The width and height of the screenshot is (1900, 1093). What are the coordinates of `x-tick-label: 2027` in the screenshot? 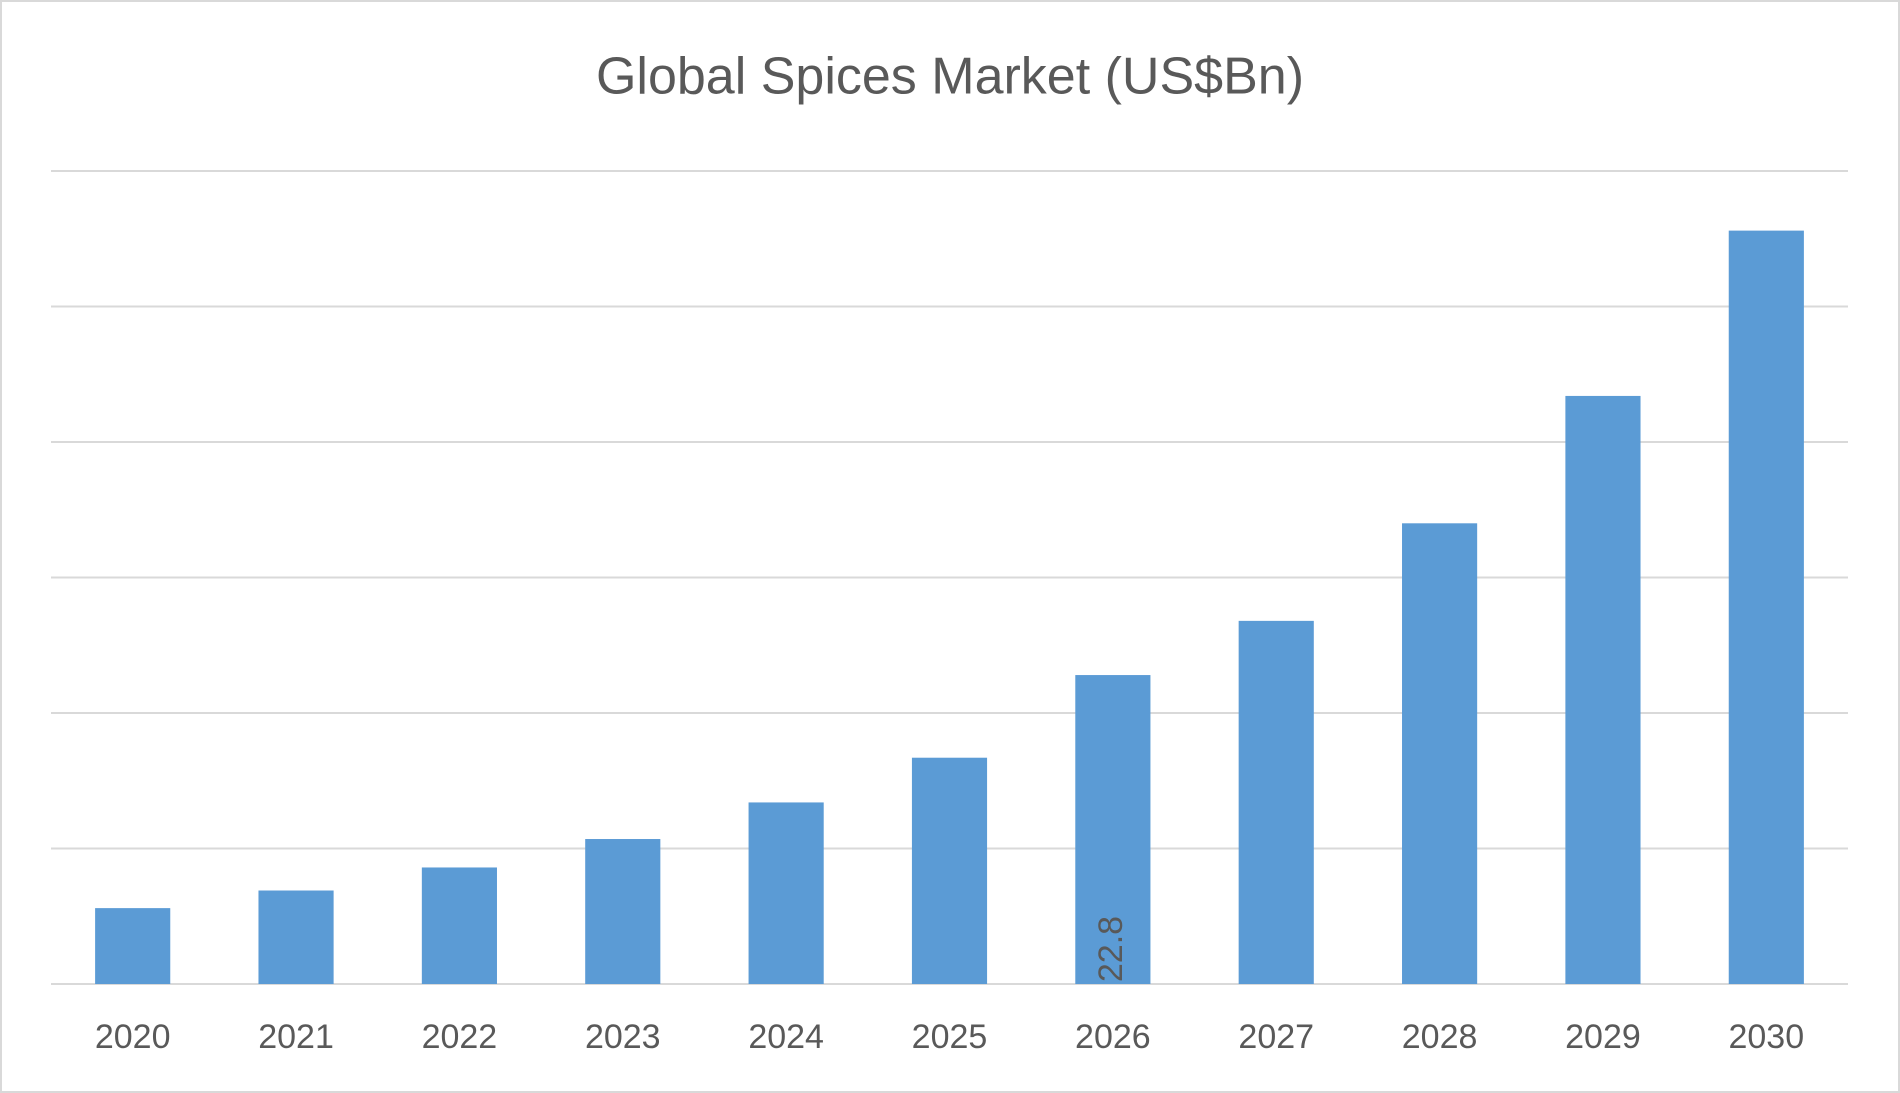 It's located at (1276, 1037).